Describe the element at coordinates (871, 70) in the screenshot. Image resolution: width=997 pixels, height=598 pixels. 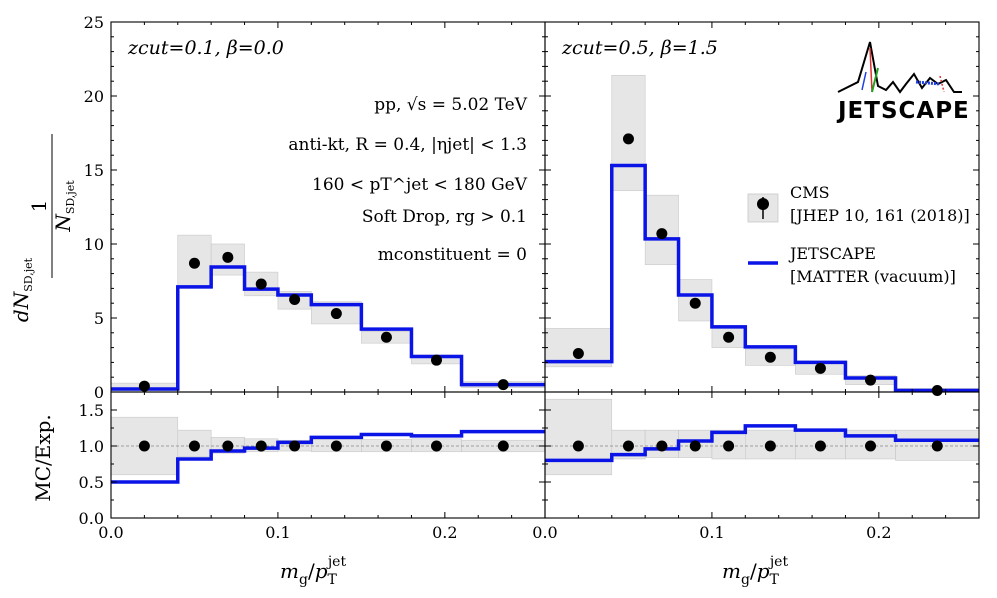
I see `logo-red-line` at that location.